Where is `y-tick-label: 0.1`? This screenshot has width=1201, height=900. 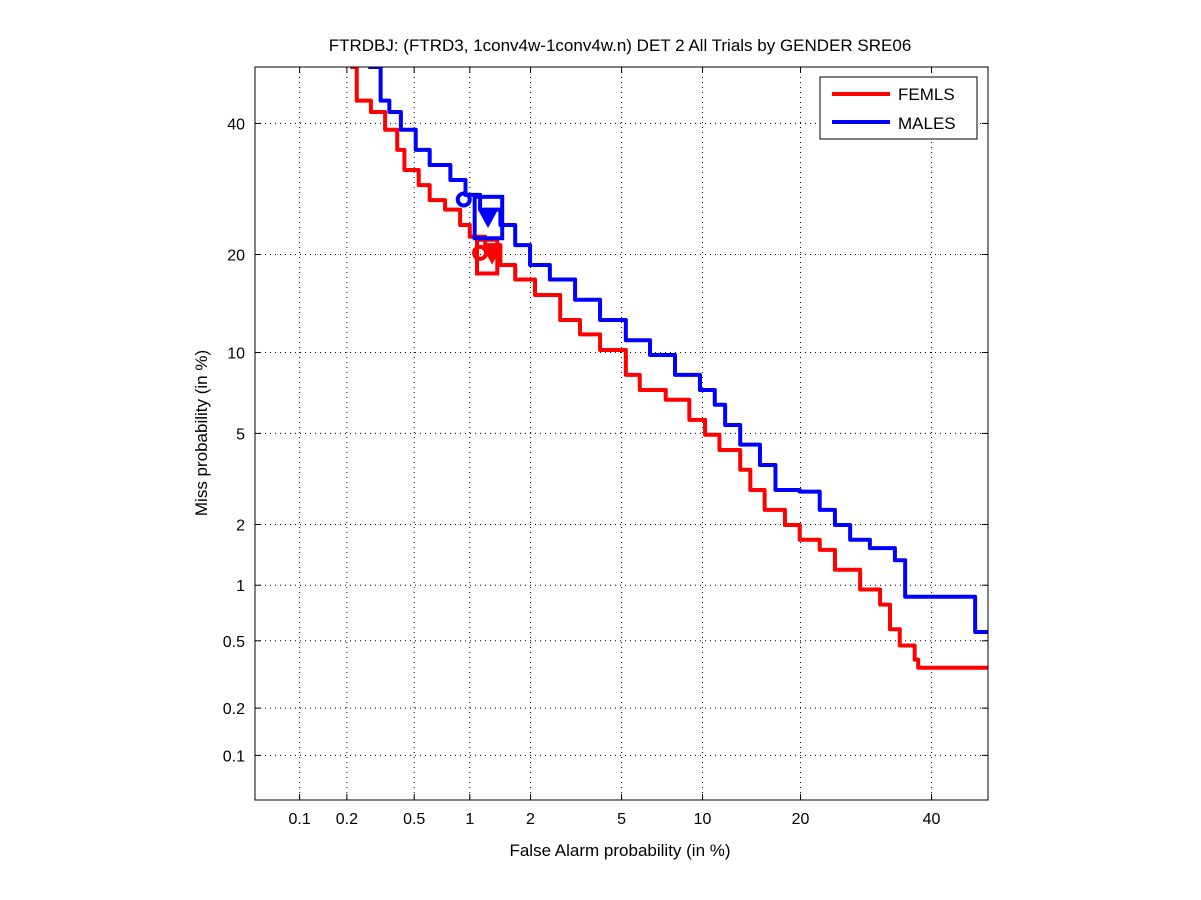 y-tick-label: 0.1 is located at coordinates (234, 756).